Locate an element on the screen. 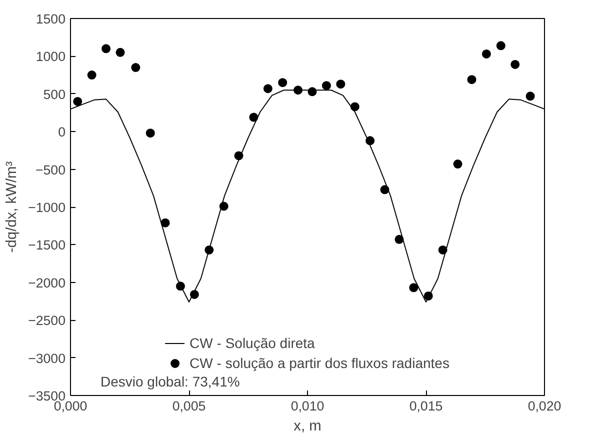 This screenshot has width=599, height=445. y-tick-label: −2000 is located at coordinates (47, 282).